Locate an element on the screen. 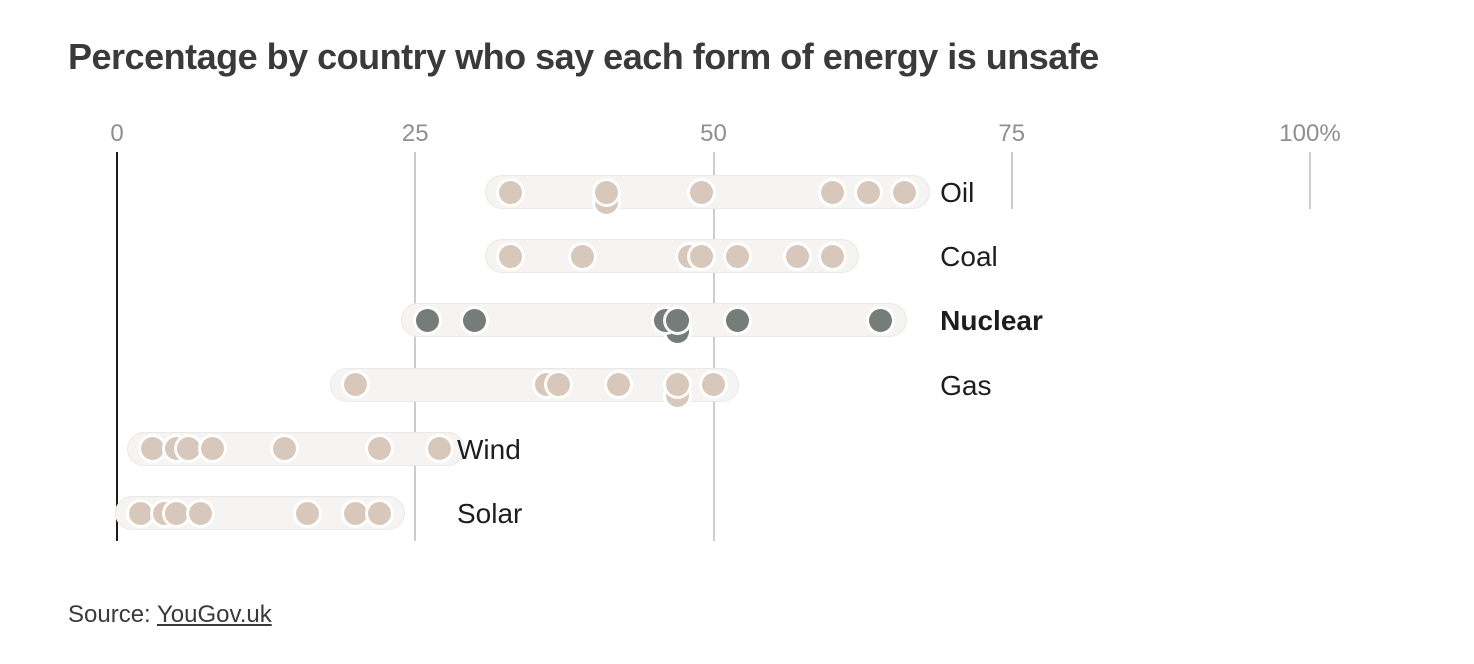  category-label-nuclear: Nuclear is located at coordinates (991, 321).